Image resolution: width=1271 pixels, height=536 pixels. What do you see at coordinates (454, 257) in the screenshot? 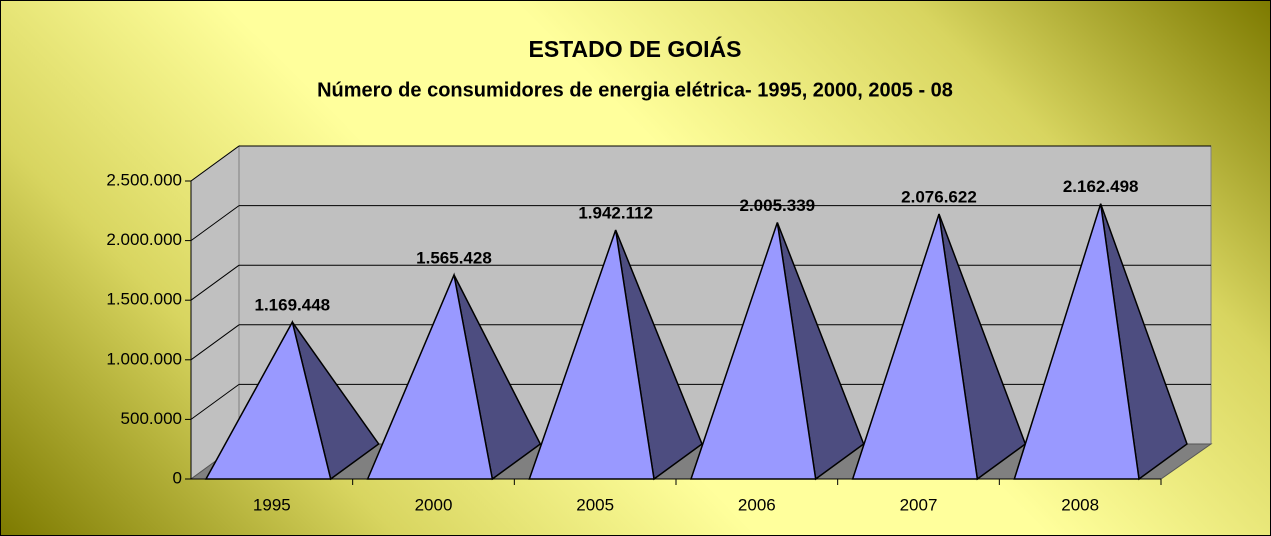
I see `value-label: 1.565.428` at bounding box center [454, 257].